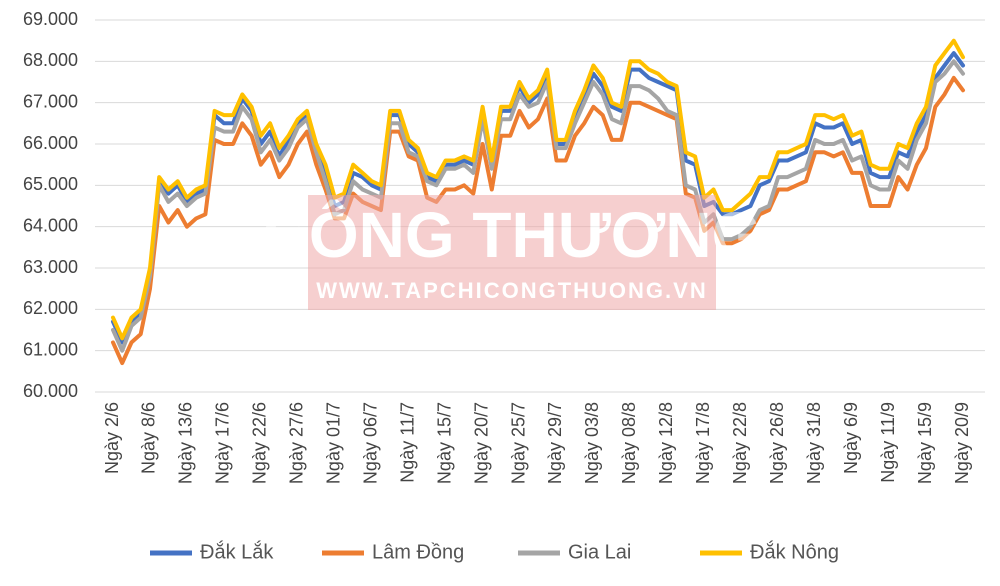 Image resolution: width=1000 pixels, height=586 pixels. Describe the element at coordinates (50, 267) in the screenshot. I see `y-tick-label: 63.000` at that location.